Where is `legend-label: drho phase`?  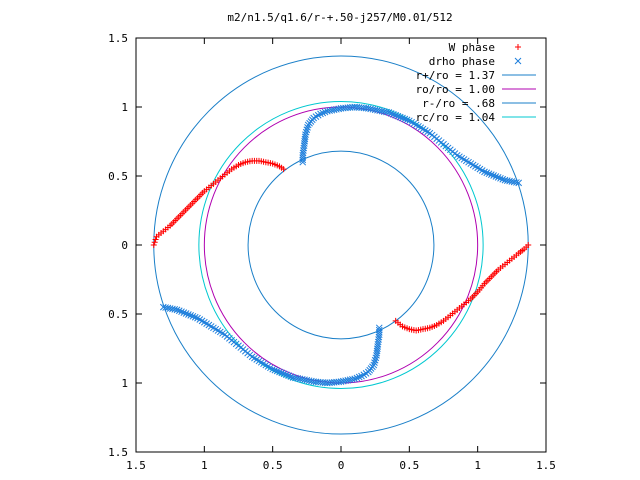
legend-label: drho phase is located at coordinates (462, 61).